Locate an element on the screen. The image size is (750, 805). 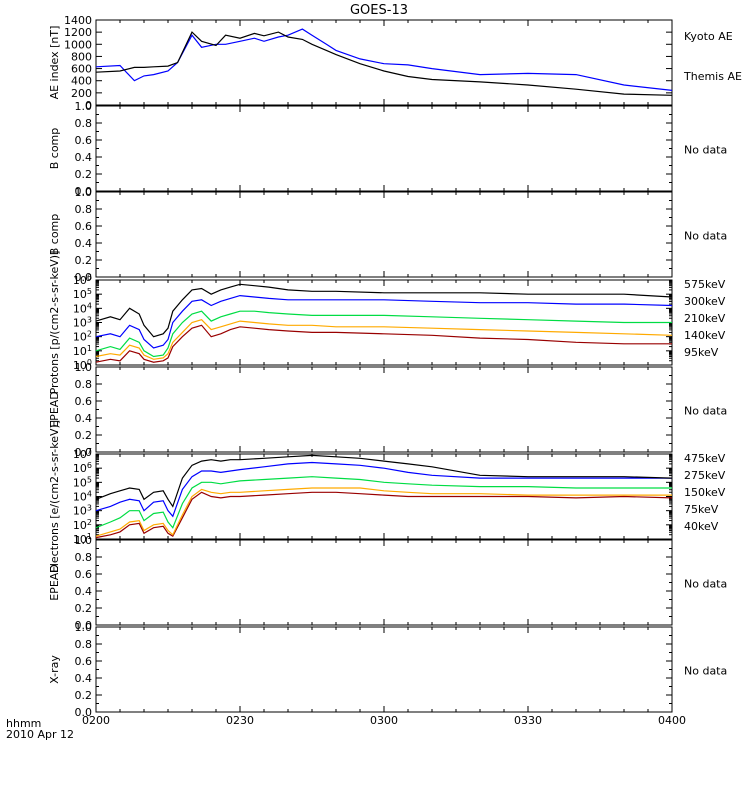
date-label: 2010 Apr 12 is located at coordinates (40, 734).